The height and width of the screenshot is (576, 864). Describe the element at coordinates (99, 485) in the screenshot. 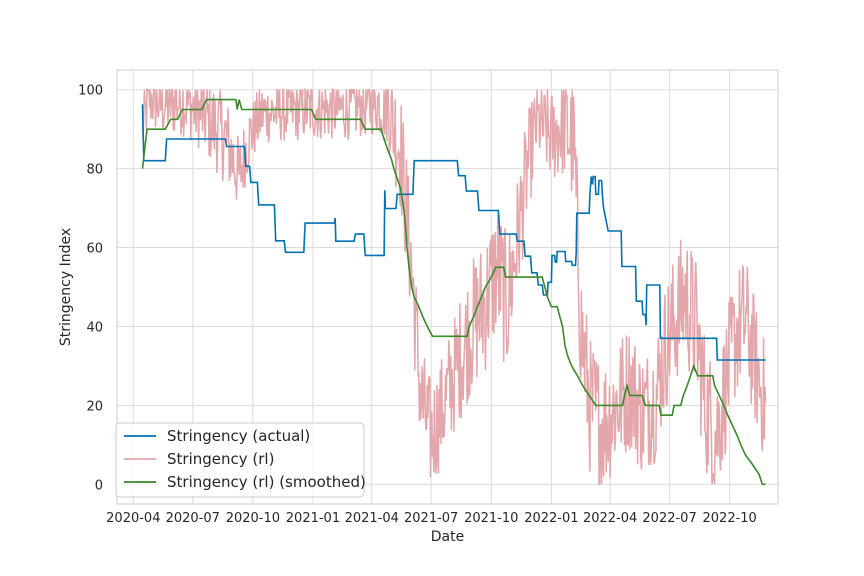

I see `y-tick-label: 0` at that location.